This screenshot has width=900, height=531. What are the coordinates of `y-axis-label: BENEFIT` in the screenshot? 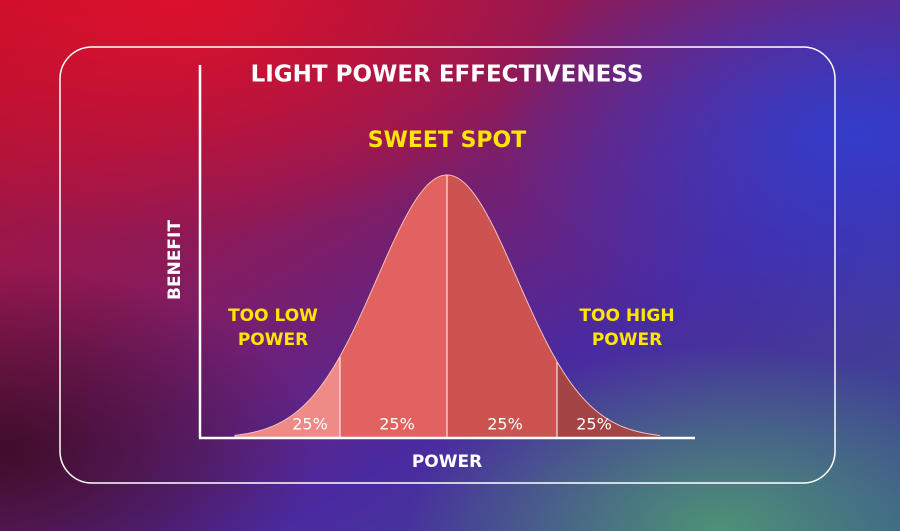 It's located at (175, 260).